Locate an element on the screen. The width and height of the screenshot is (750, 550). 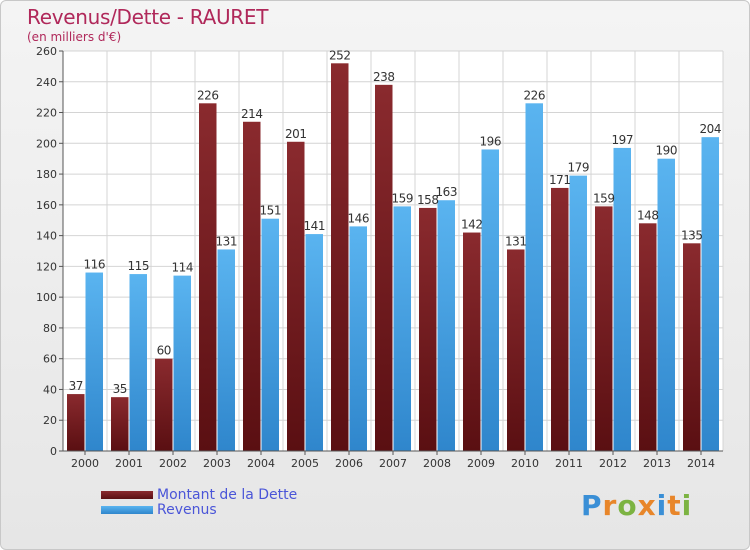
y-tick-label: 100 is located at coordinates (46, 297).